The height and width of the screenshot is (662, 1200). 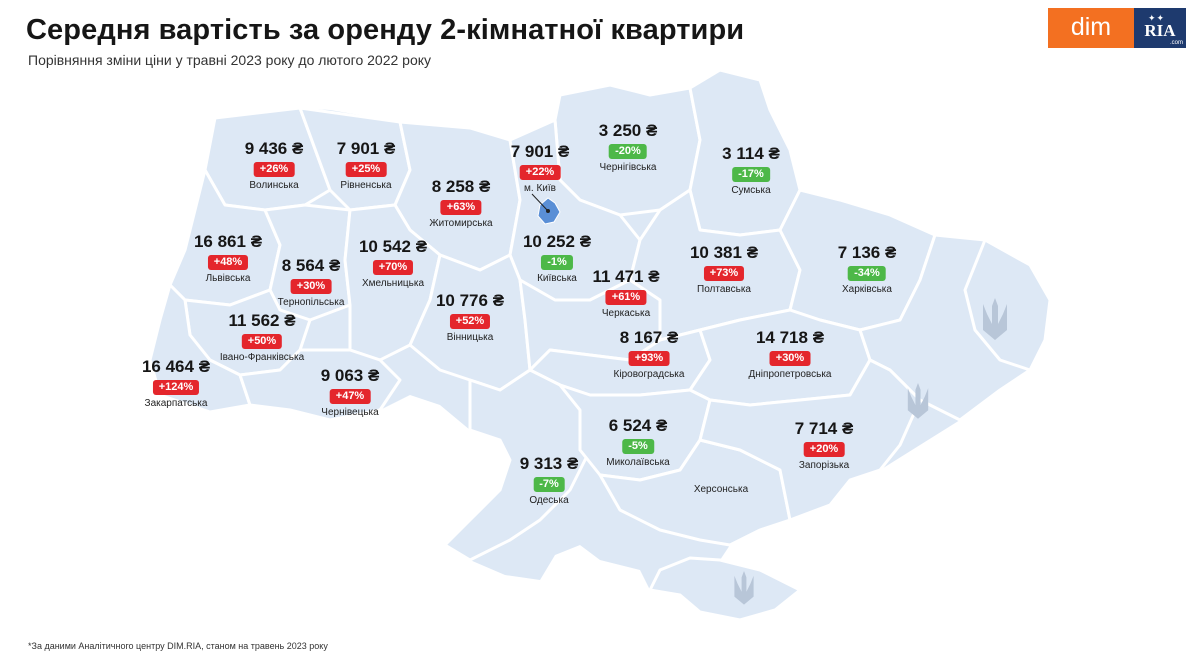 What do you see at coordinates (461, 207) in the screenshot?
I see `region-change-badge: +63%` at bounding box center [461, 207].